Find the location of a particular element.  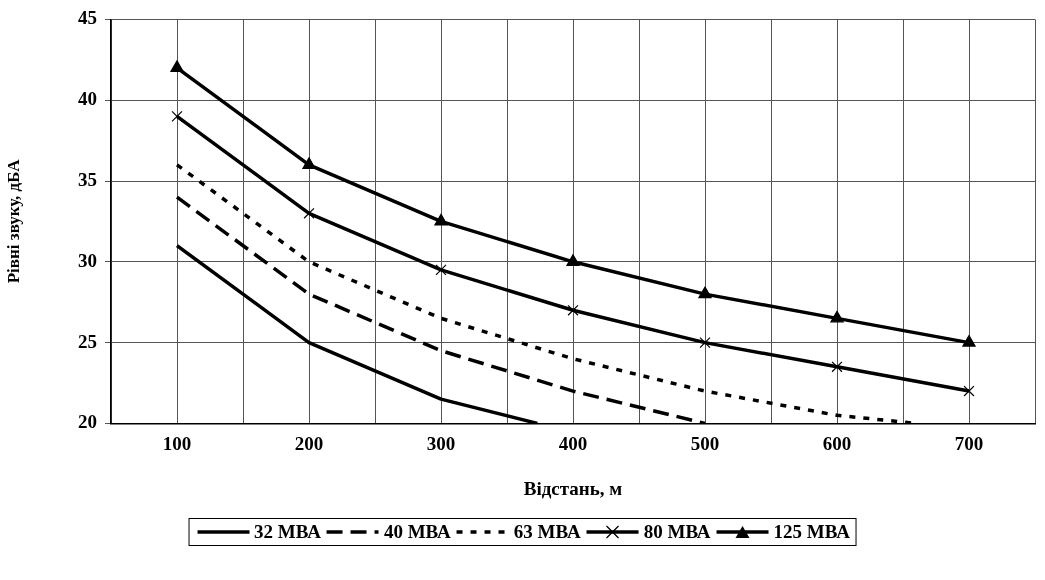

legend-label: 63 МВА is located at coordinates (547, 532).